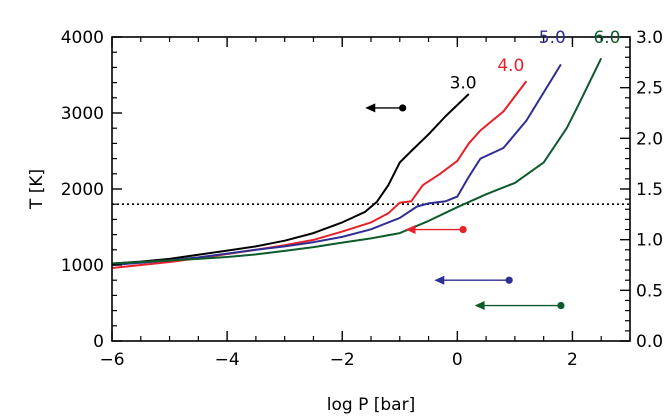 This screenshot has height=417, width=664. What do you see at coordinates (552, 38) in the screenshot?
I see `series-label-5.0: 5.0` at bounding box center [552, 38].